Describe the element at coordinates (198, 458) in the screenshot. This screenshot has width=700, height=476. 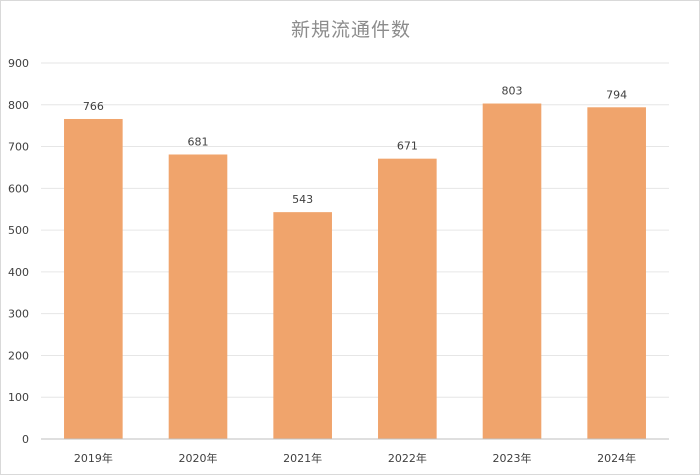
I see `x-tick-label: 2020年` at that location.